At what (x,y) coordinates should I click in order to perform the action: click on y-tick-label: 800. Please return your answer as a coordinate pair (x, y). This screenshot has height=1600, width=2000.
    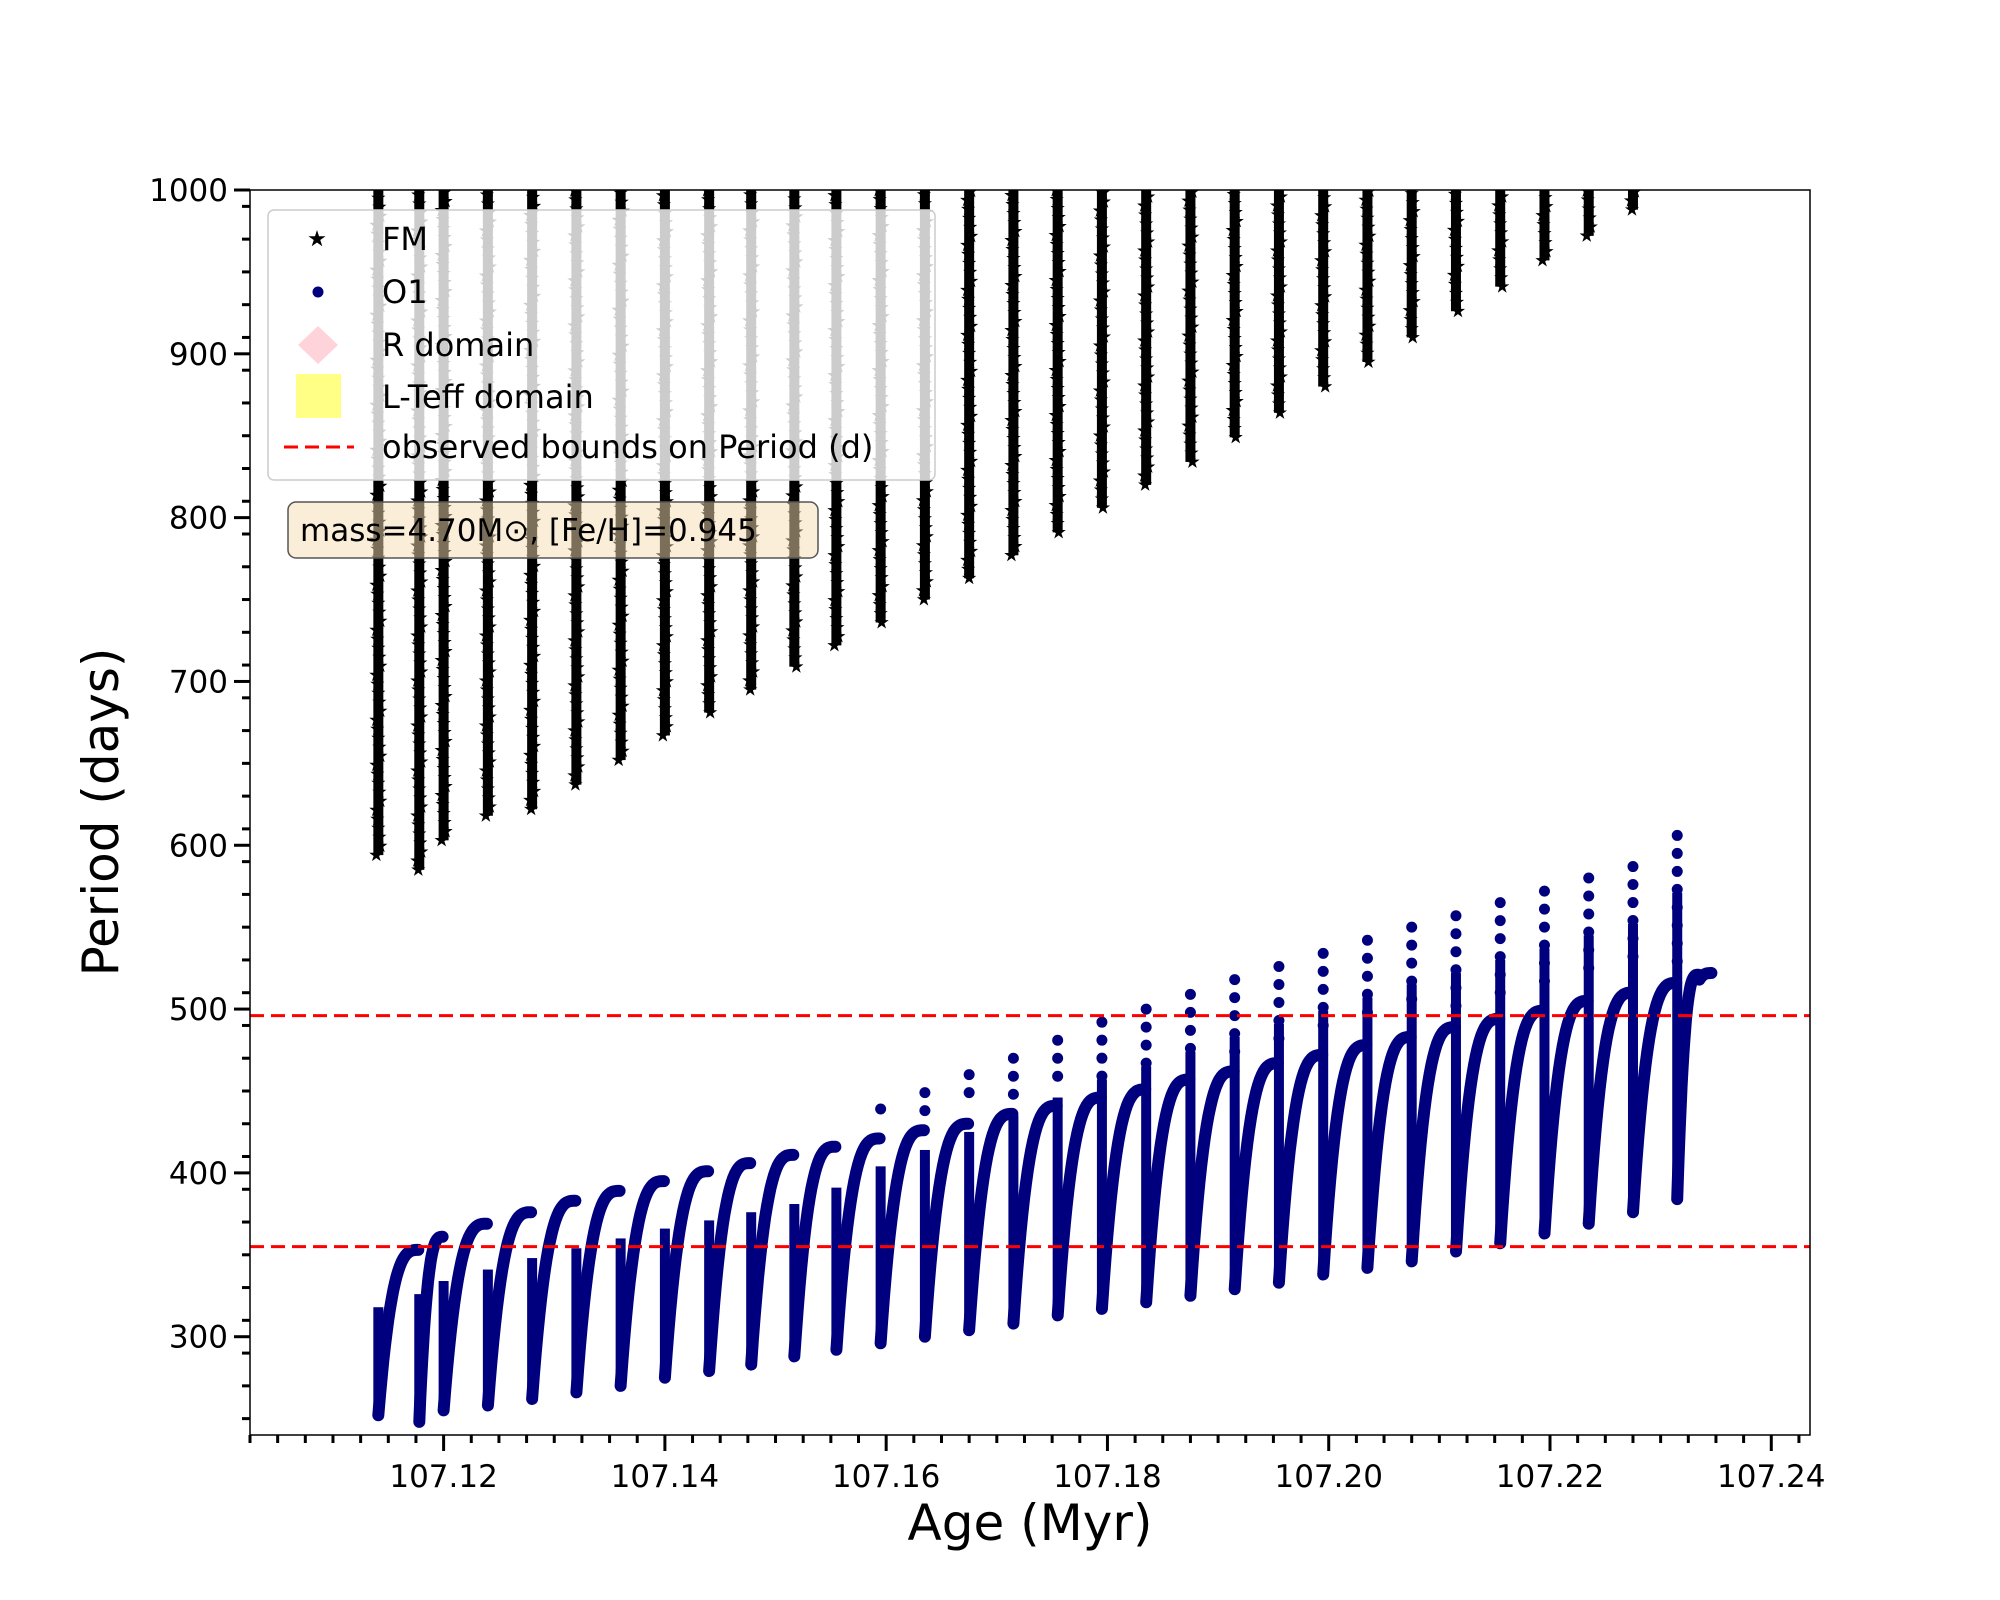
    Looking at the image, I should click on (198, 519).